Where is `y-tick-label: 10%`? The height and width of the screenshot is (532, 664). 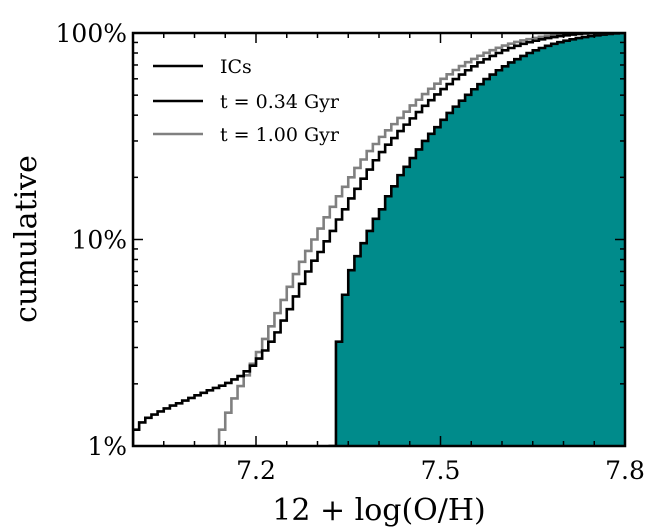
y-tick-label: 10% is located at coordinates (99, 240).